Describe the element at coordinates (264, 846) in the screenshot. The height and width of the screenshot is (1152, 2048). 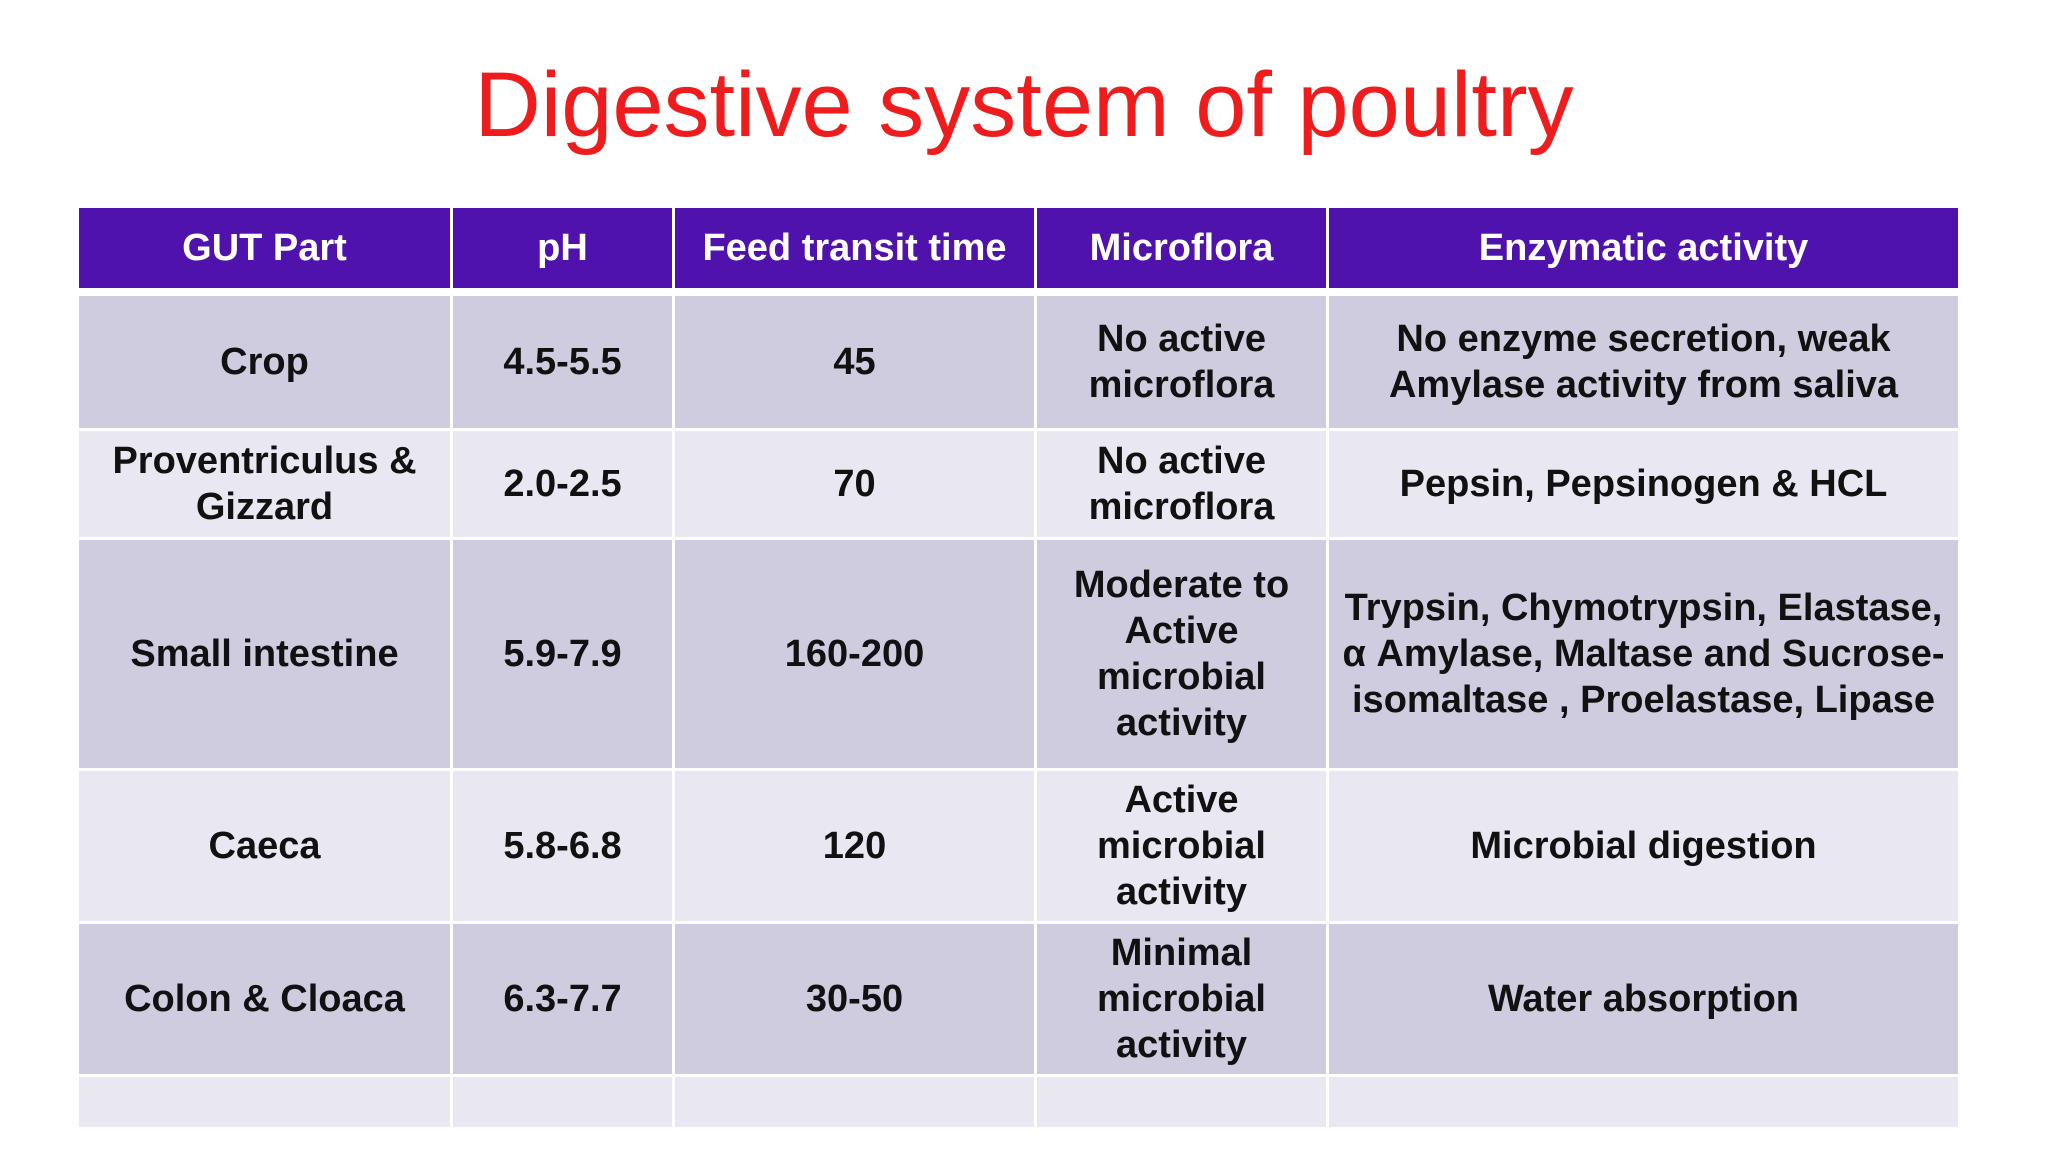
I see `cell-gut-part: Caeca` at that location.